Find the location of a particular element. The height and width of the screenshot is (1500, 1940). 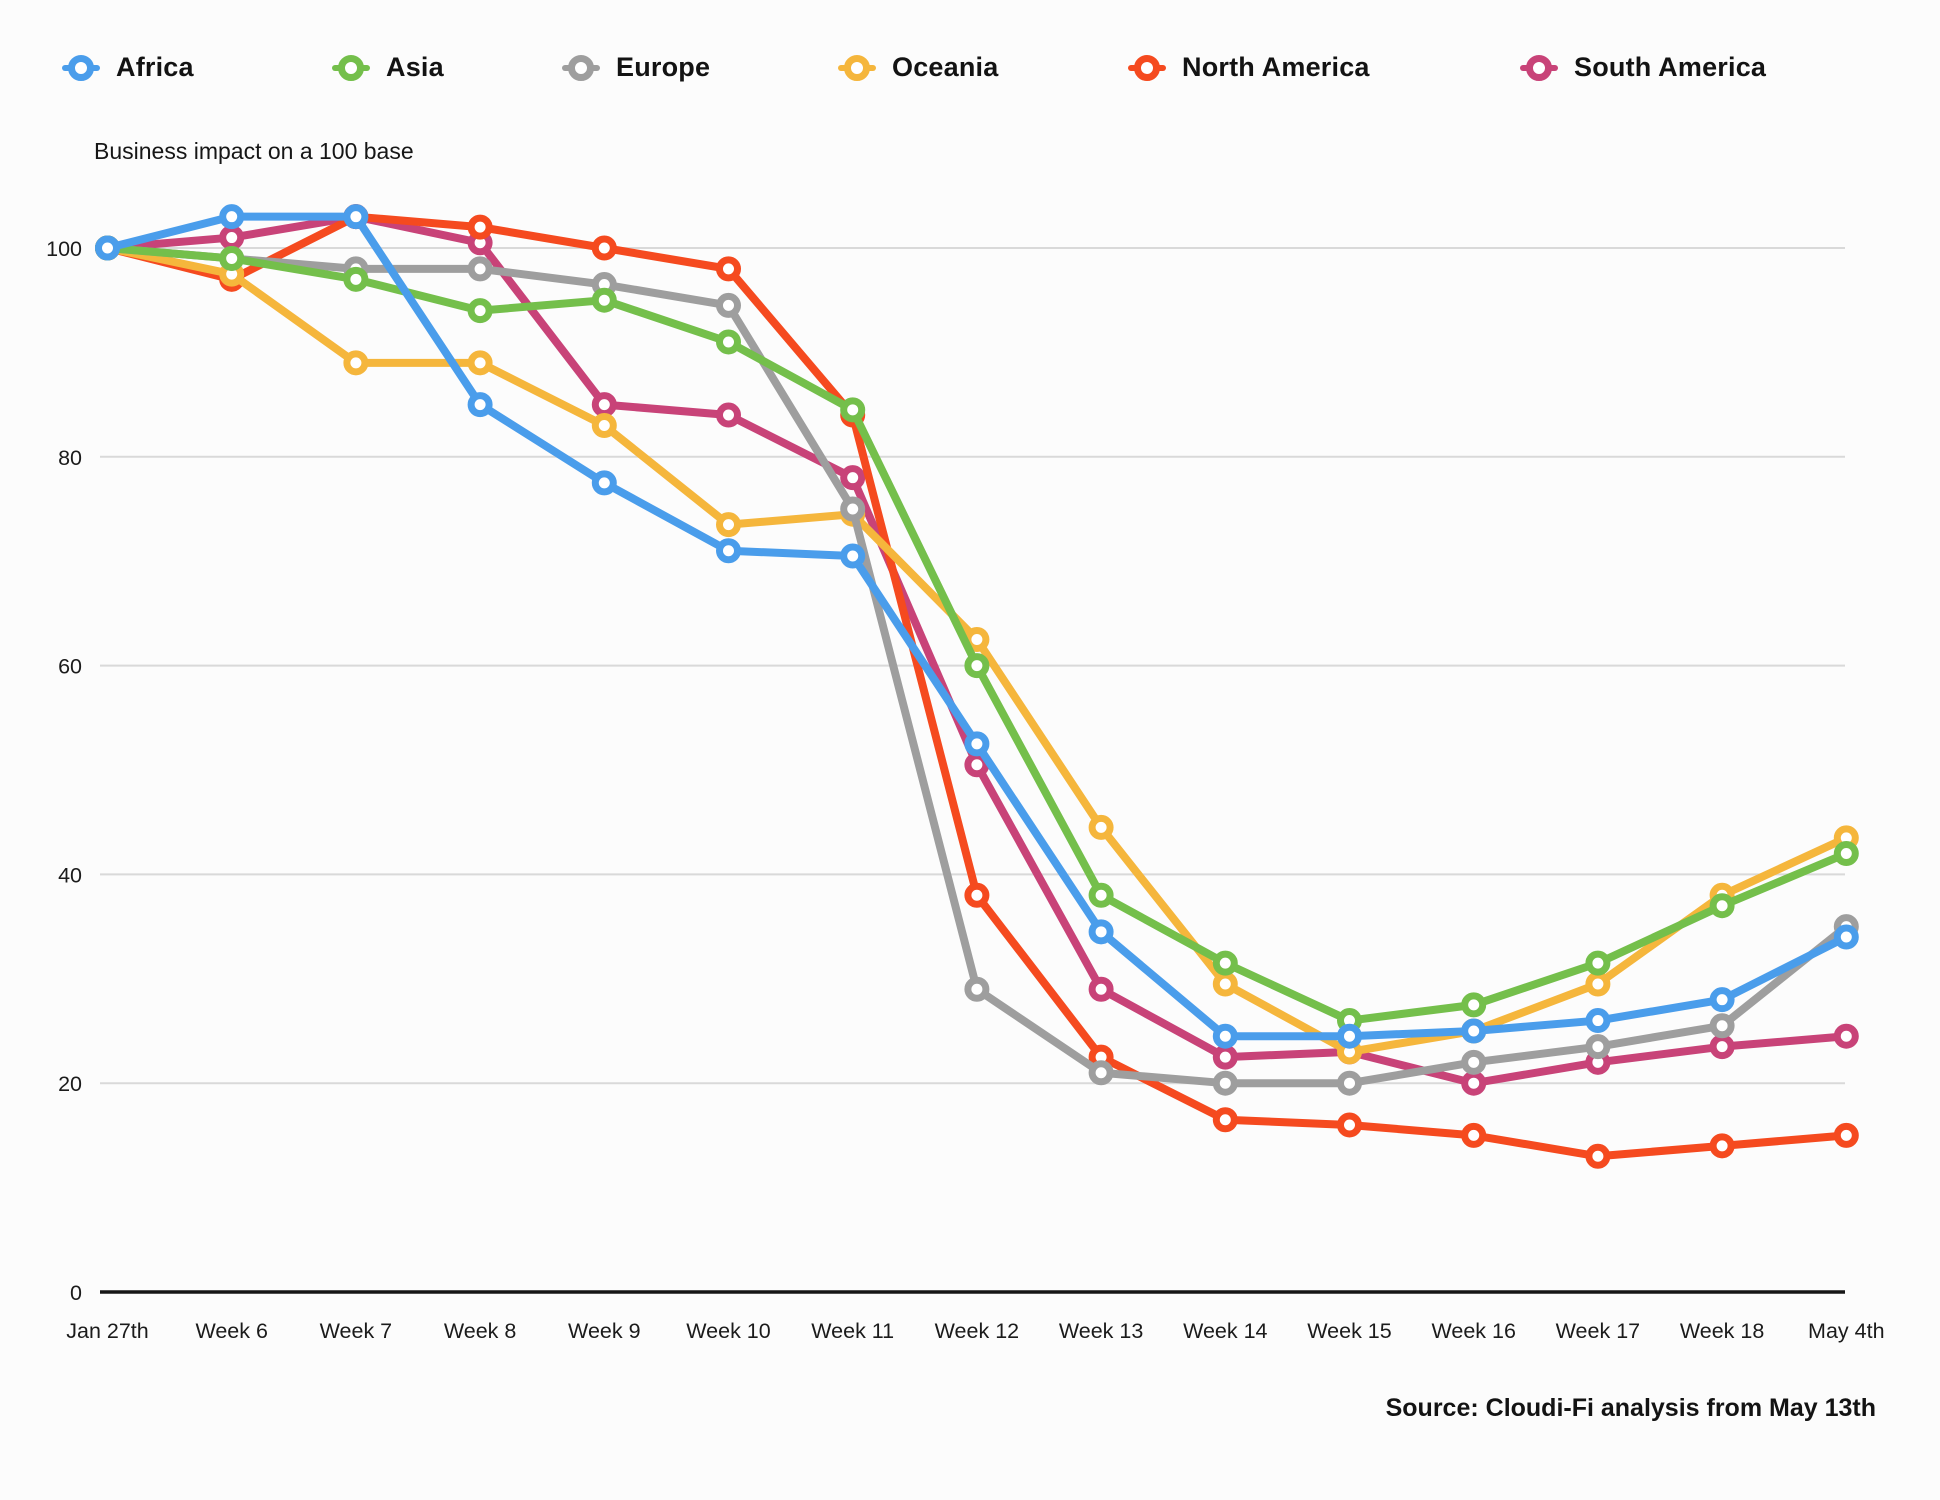

legend-item-south-america: South America is located at coordinates (1643, 67).